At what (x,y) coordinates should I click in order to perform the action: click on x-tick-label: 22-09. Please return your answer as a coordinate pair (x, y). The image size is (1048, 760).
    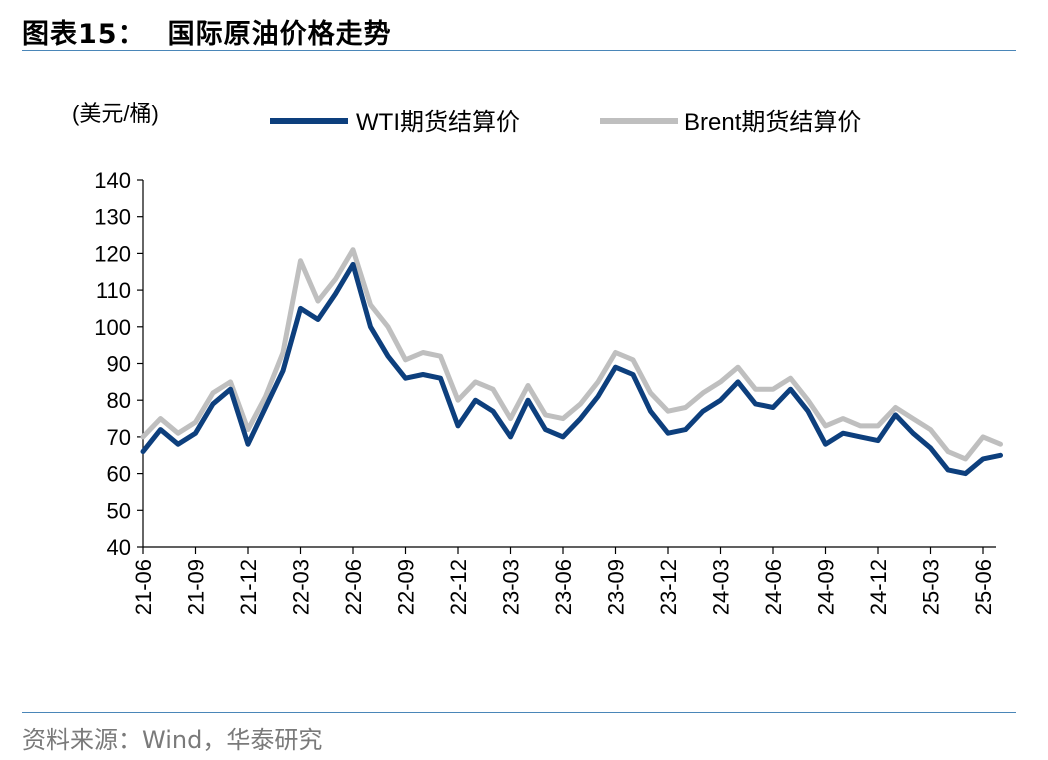
    Looking at the image, I should click on (406, 587).